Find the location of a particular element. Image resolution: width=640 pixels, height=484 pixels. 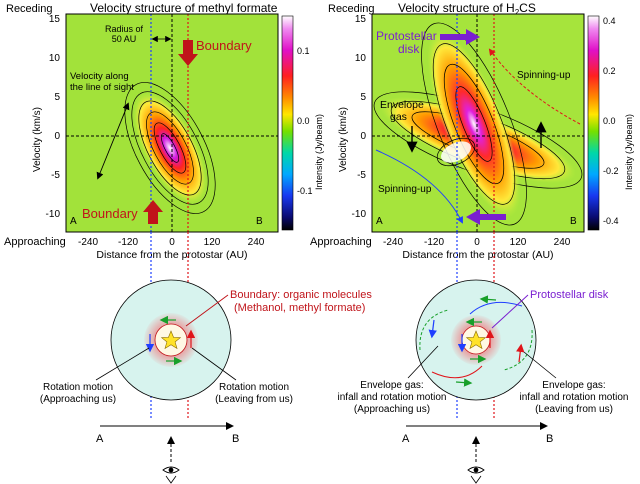

right-env-left-pointer is located at coordinates (423, 362).